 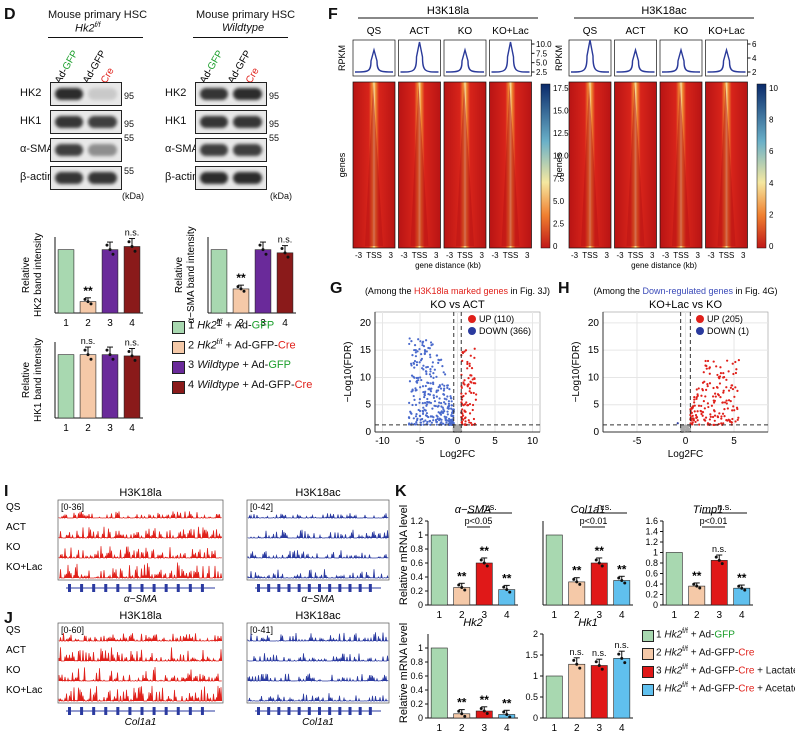 What do you see at coordinates (404, 555) in the screenshot?
I see `y-axis-label: Relative mRNA level` at bounding box center [404, 555].